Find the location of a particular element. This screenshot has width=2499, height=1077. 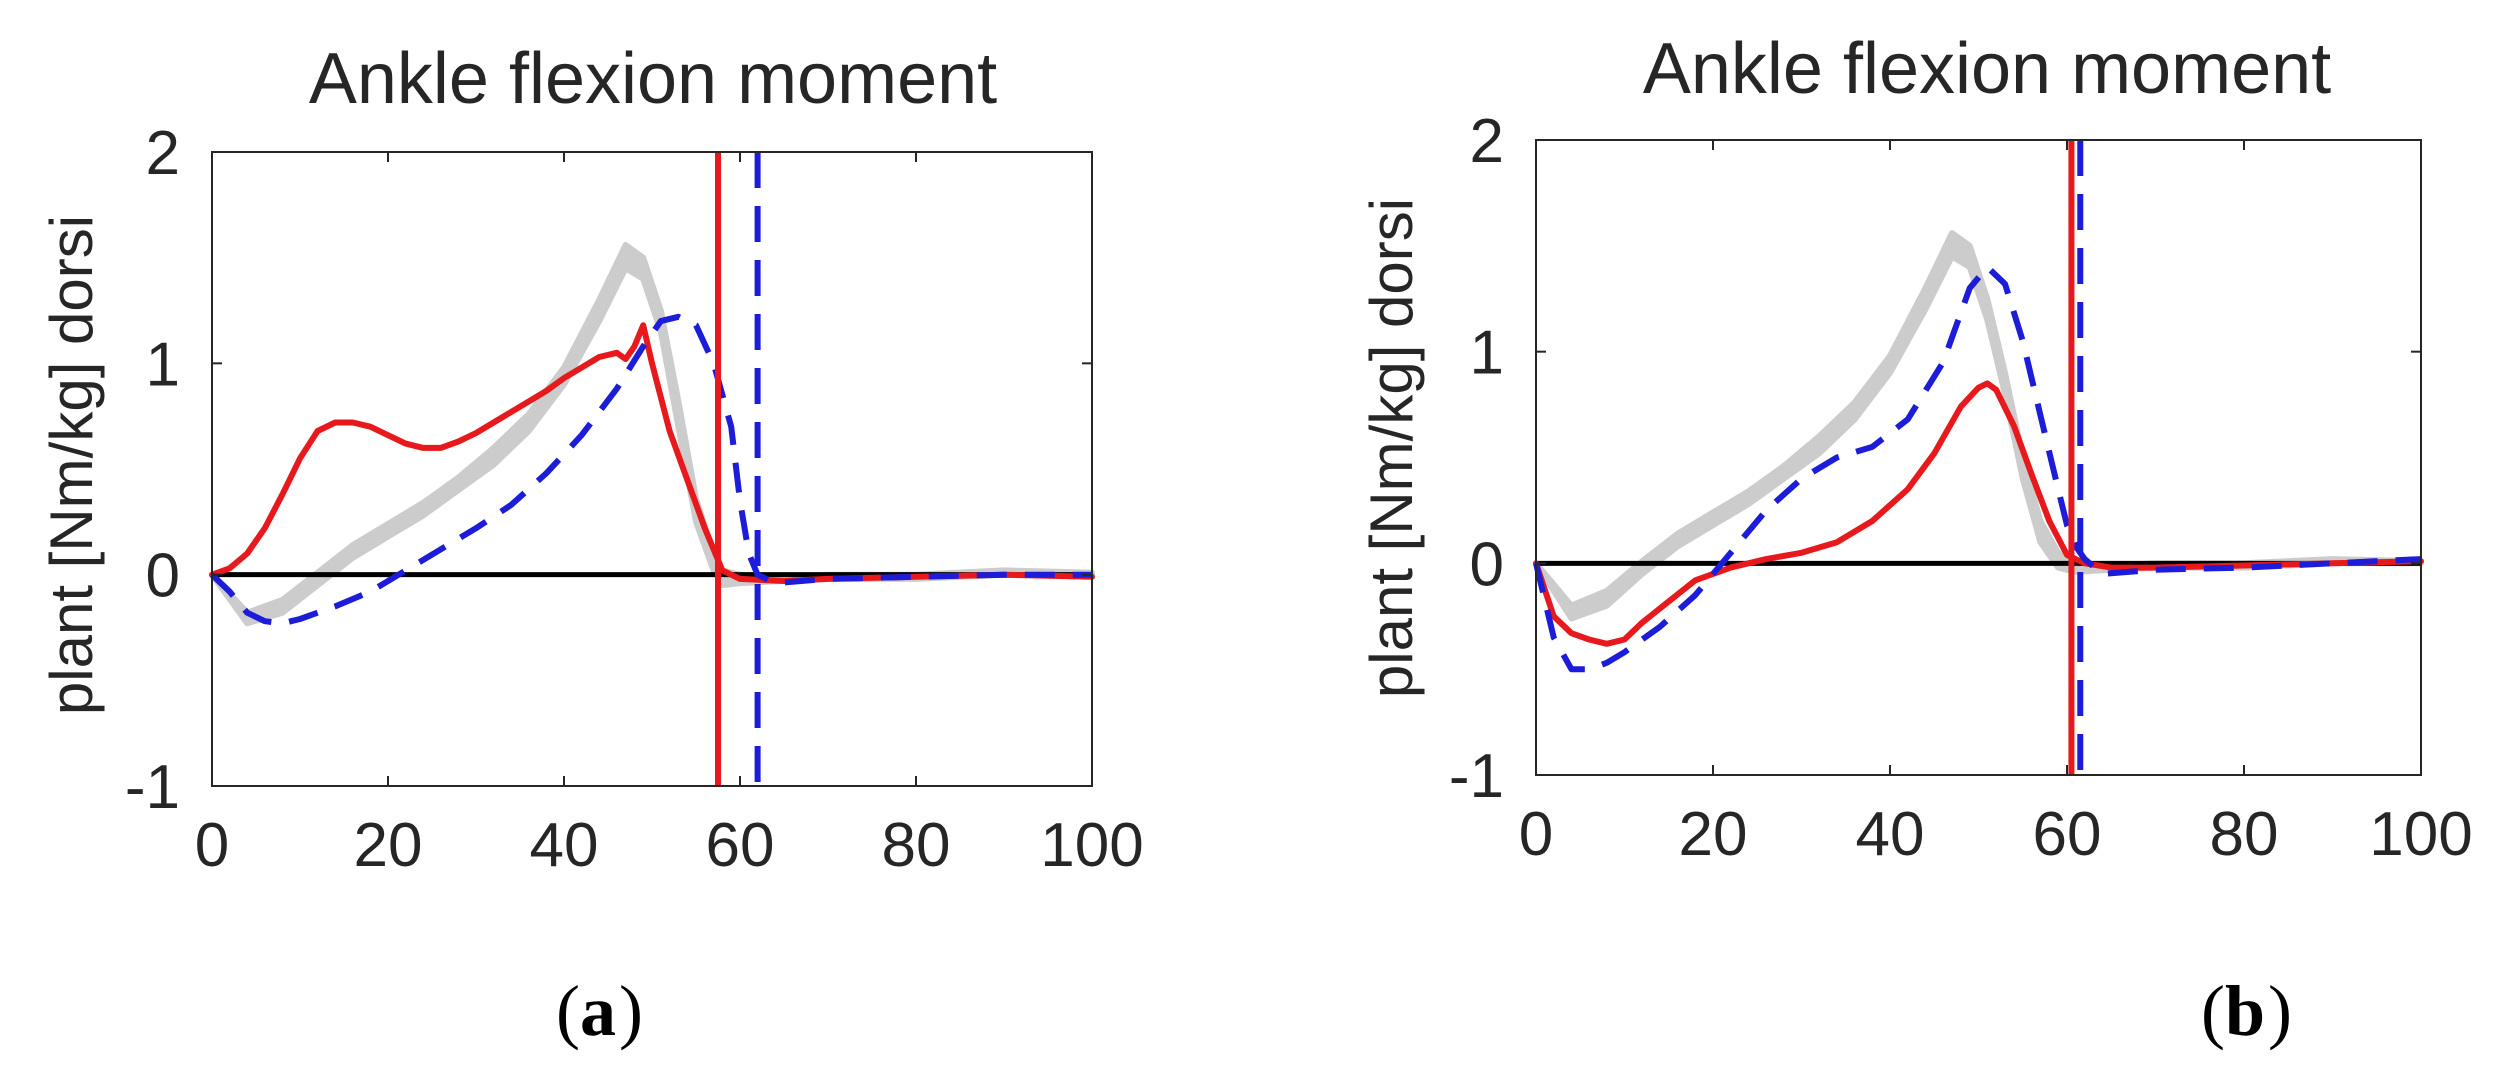

panel-caption-letter: b is located at coordinates (2245, 1011).